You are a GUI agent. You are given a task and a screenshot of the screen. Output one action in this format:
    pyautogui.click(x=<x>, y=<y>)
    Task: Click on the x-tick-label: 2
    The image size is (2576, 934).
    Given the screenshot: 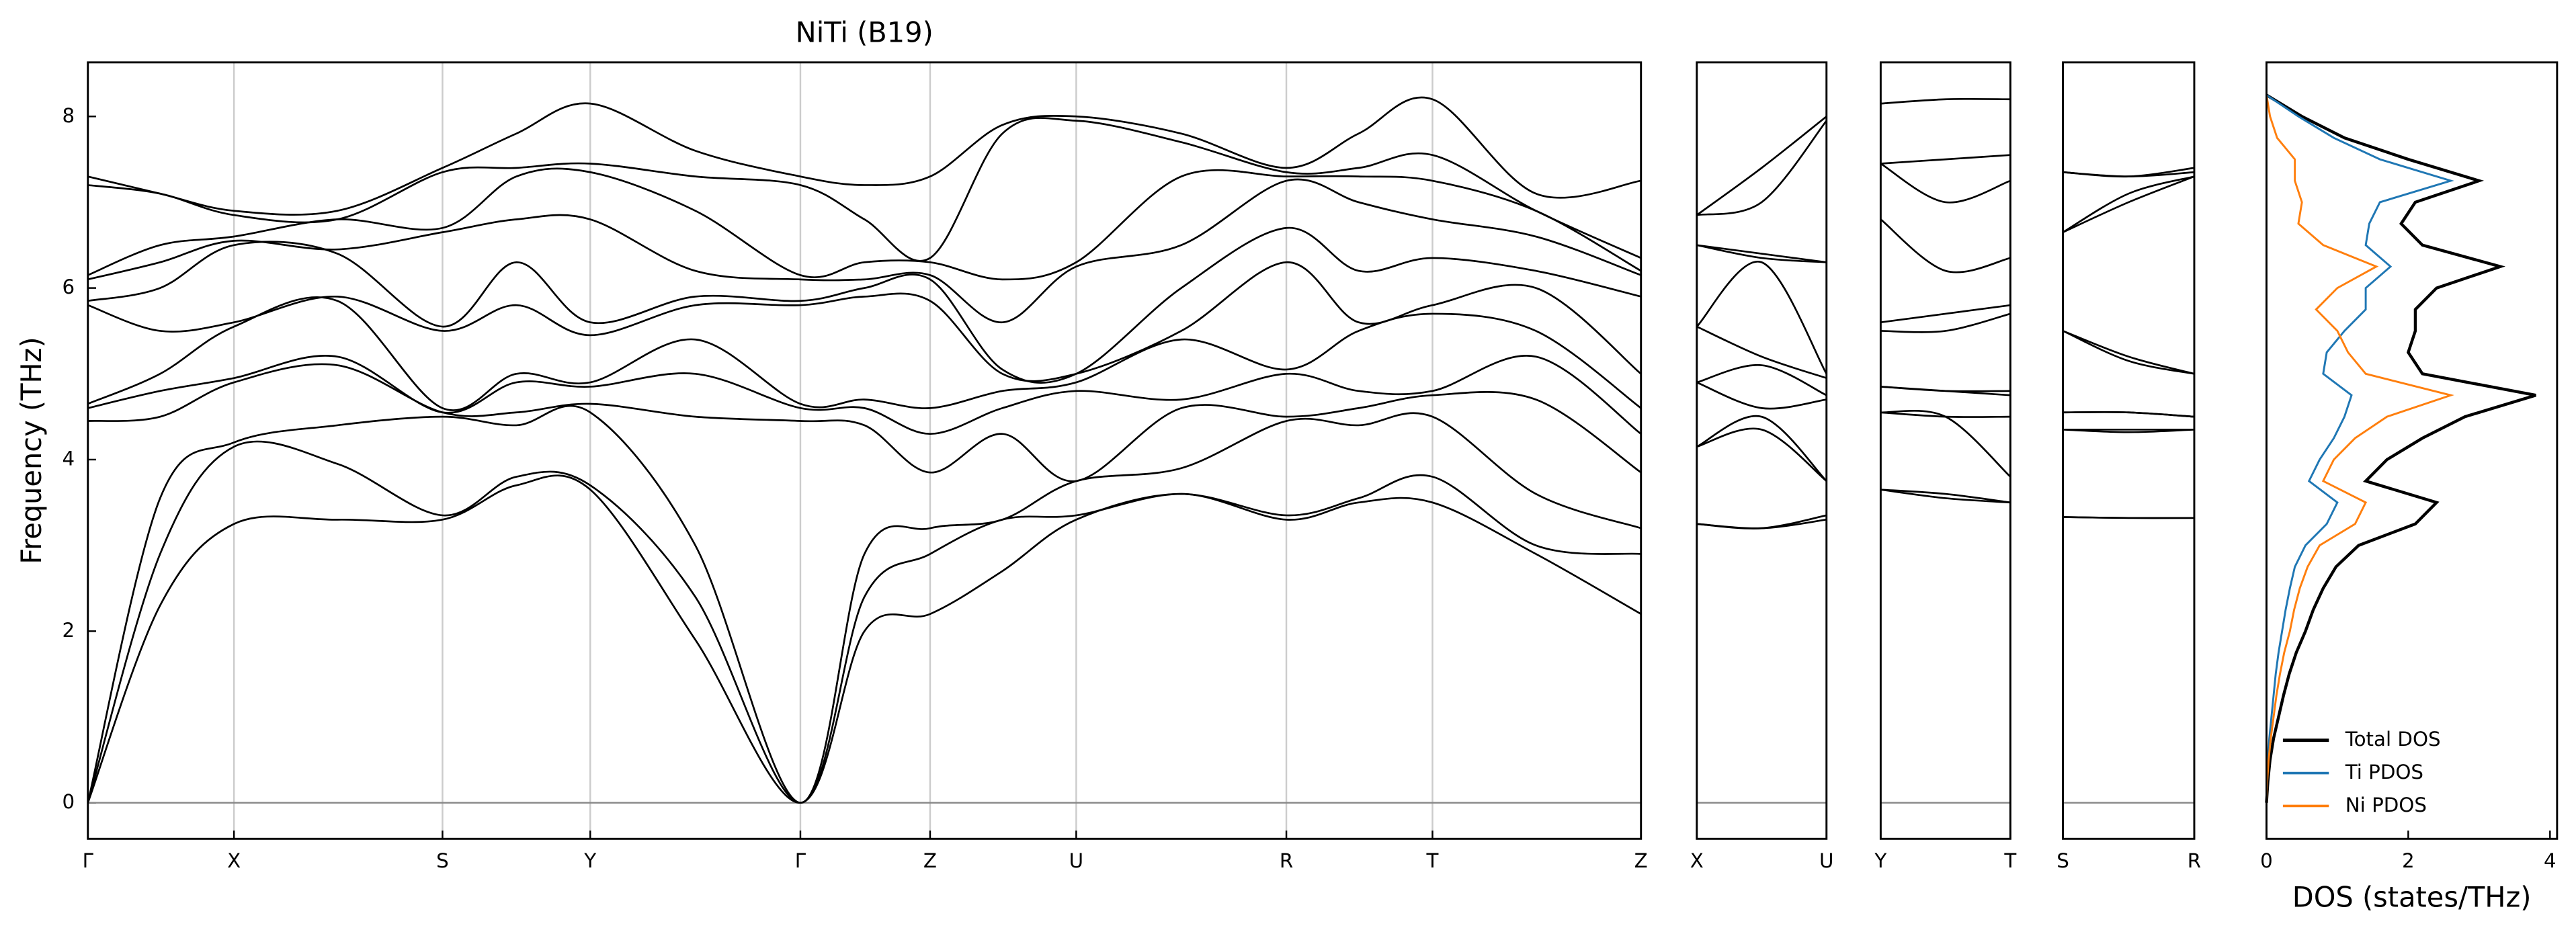 What is the action you would take?
    pyautogui.click(x=2408, y=860)
    